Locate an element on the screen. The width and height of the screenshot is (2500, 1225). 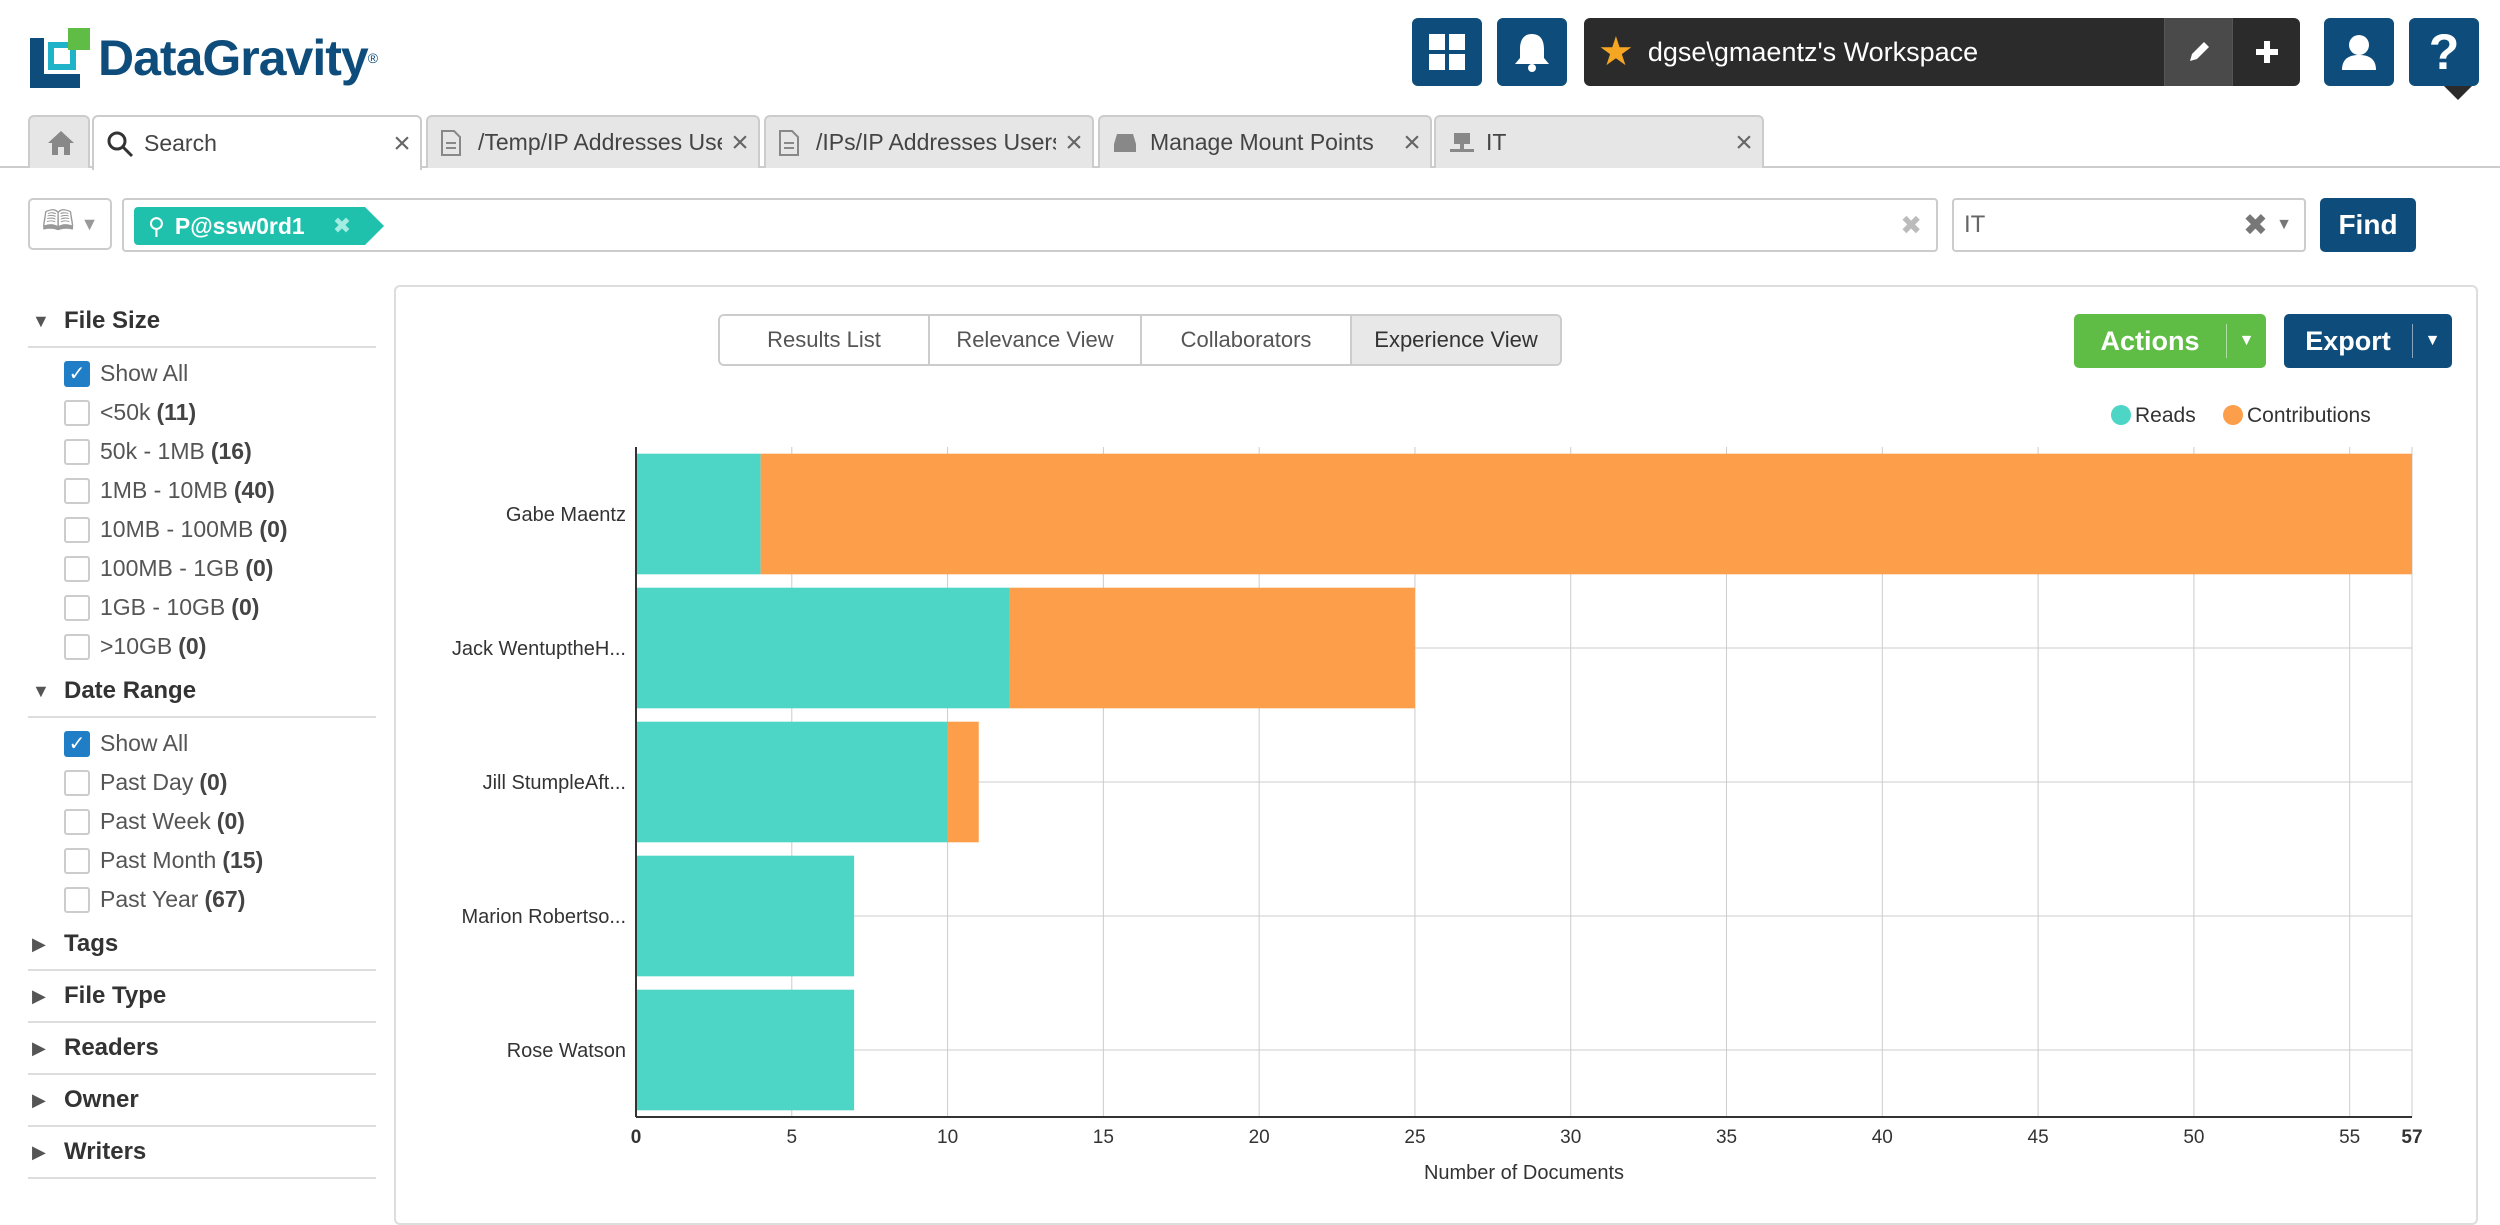
tab-ips-ip-addresses: /IPs/IP Addresses Users.pdf × is located at coordinates (929, 141).